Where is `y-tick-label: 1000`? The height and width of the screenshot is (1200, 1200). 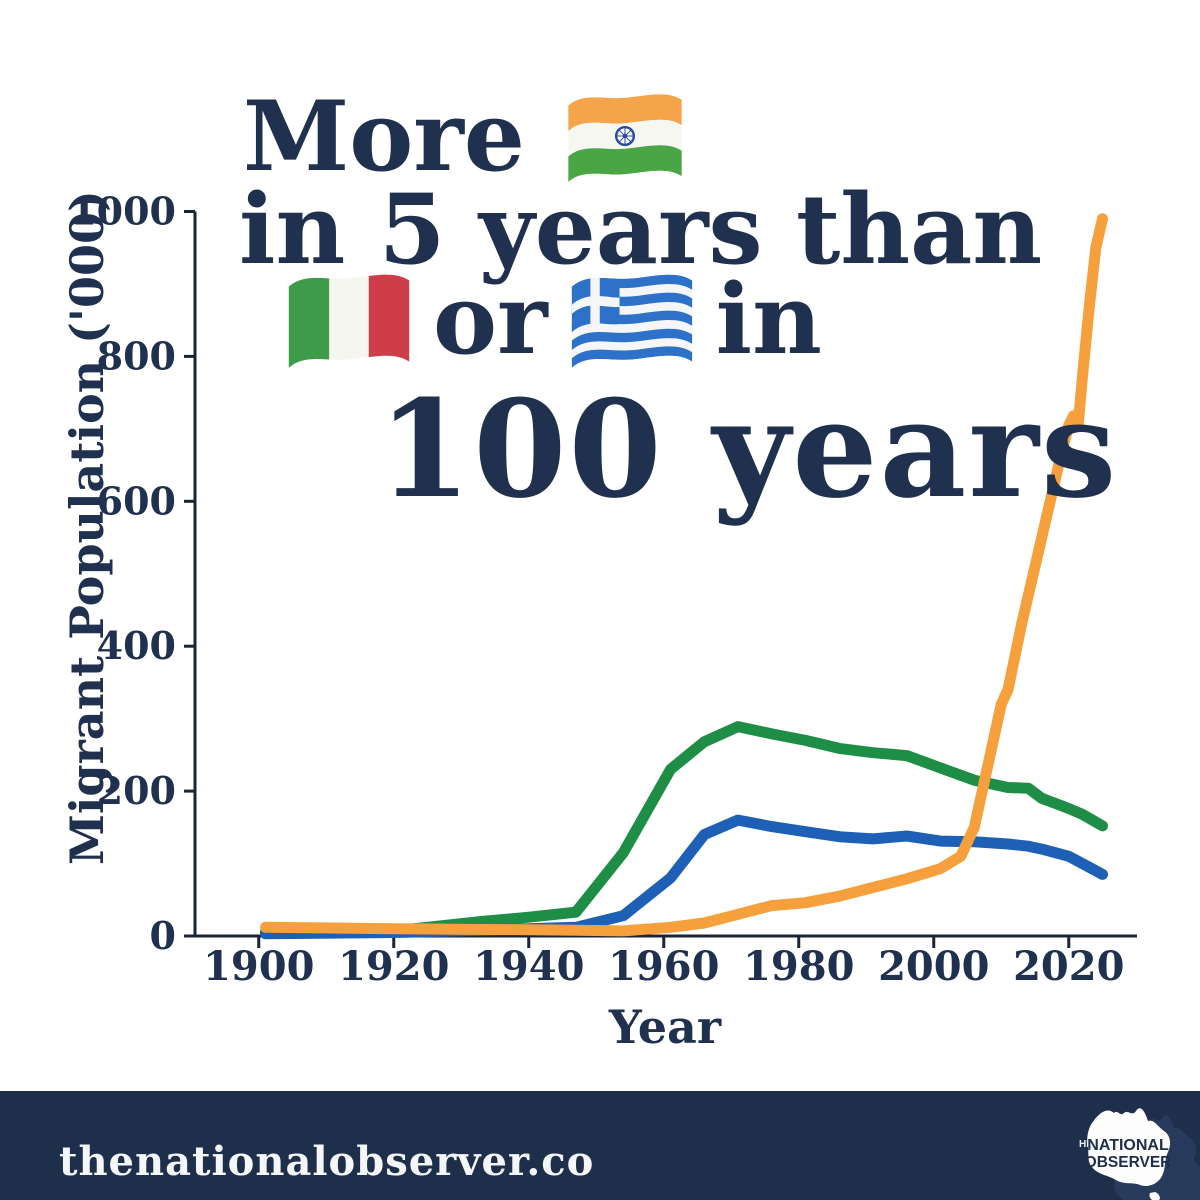 y-tick-label: 1000 is located at coordinates (123, 211).